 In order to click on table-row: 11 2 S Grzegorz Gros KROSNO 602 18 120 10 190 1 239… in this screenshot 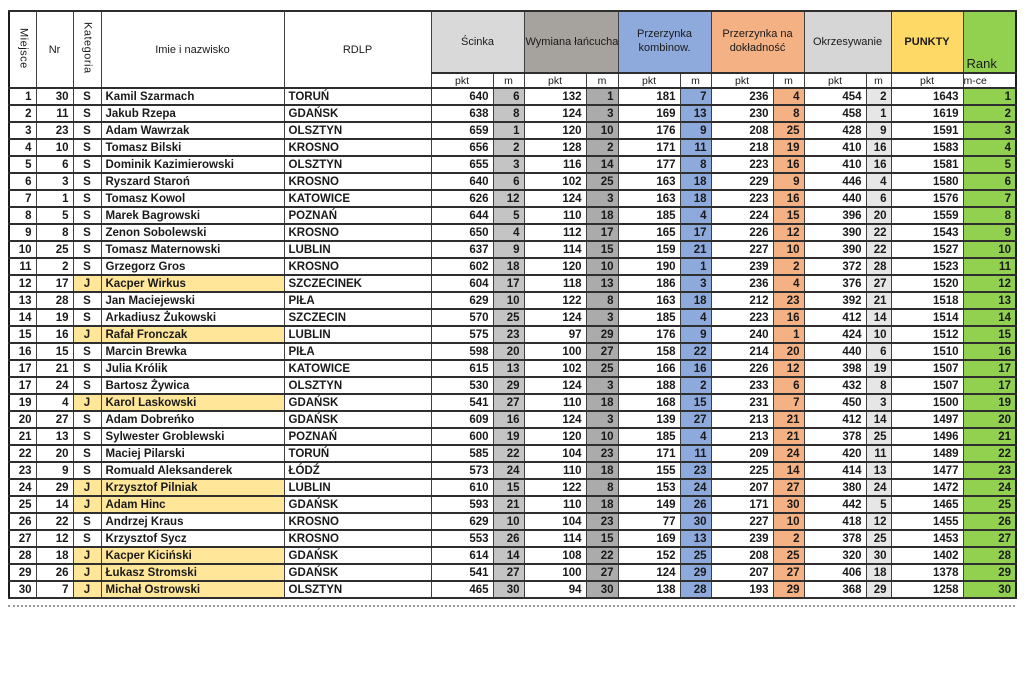, I will do `click(512, 266)`.